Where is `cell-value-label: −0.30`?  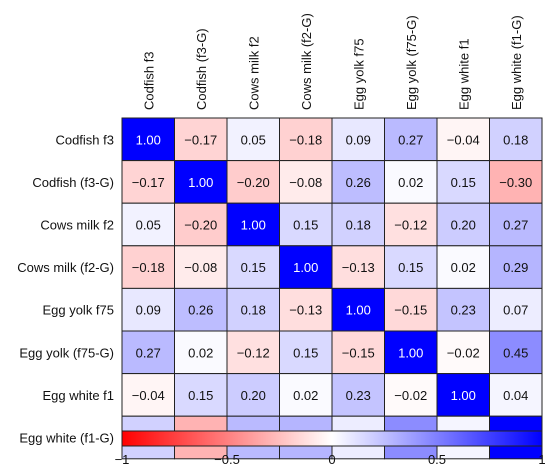
cell-value-label: −0.30 is located at coordinates (515, 182).